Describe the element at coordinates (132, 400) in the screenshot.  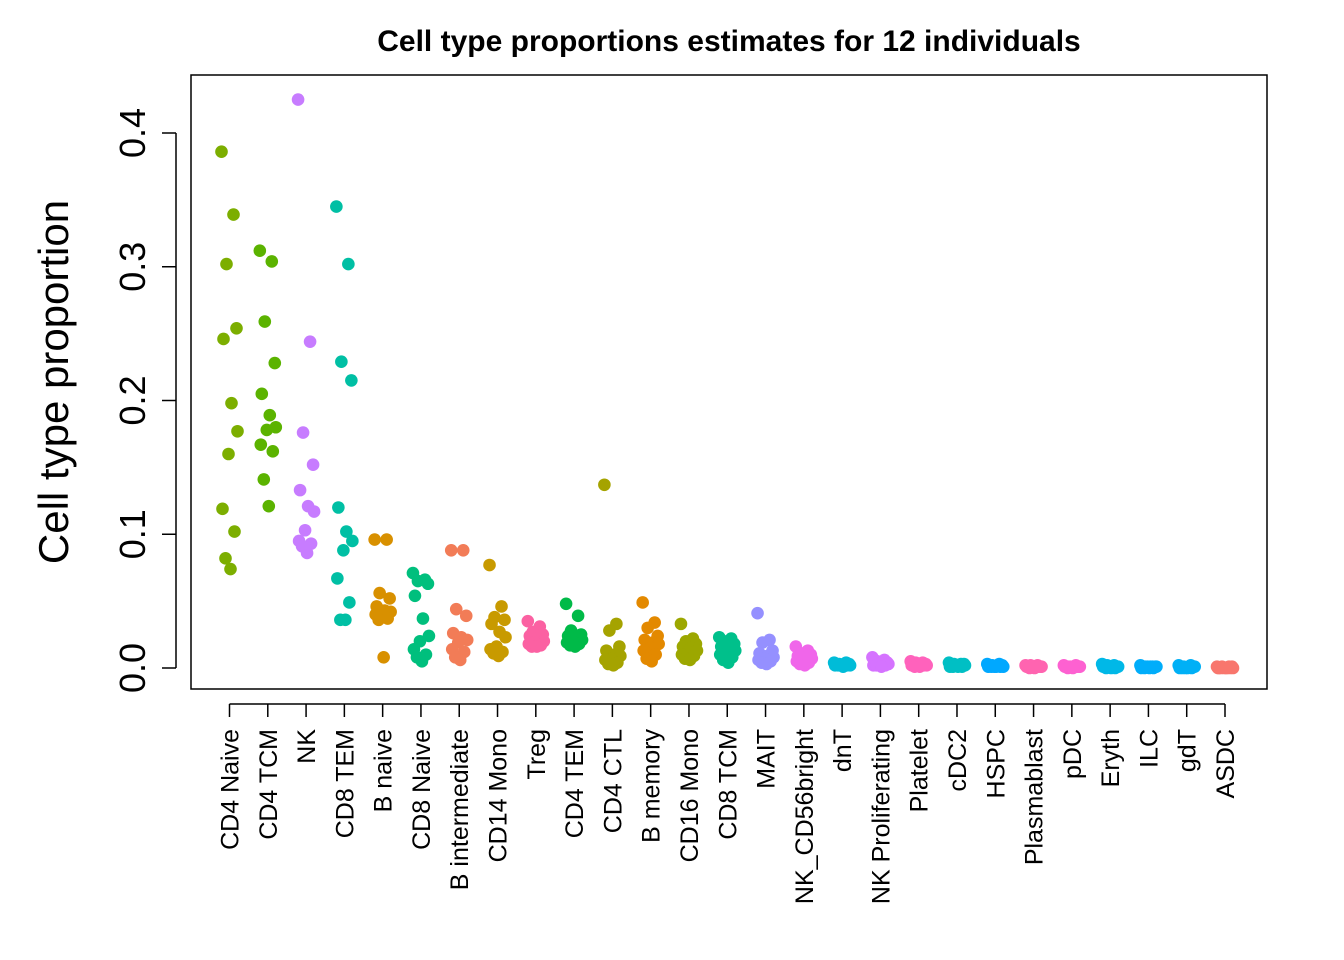
I see `y-tick-label: 0.2` at that location.